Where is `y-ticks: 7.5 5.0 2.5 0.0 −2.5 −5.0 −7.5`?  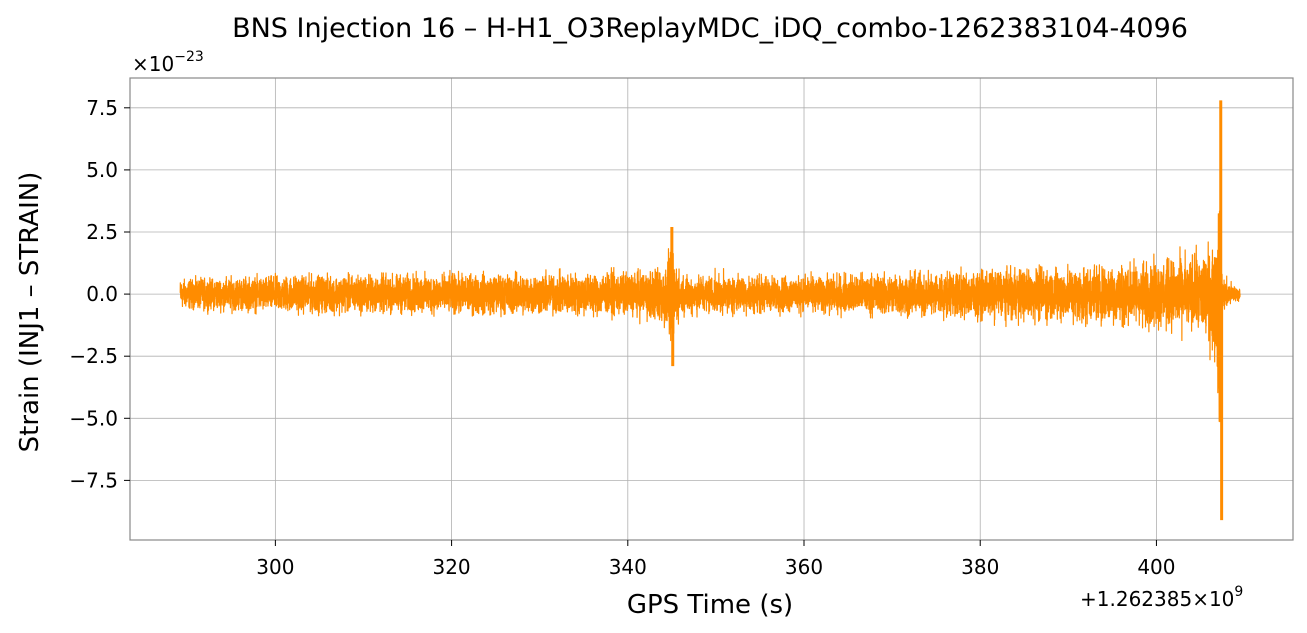
y-ticks: 7.5 5.0 2.5 0.0 −2.5 −5.0 −7.5 is located at coordinates (99, 294).